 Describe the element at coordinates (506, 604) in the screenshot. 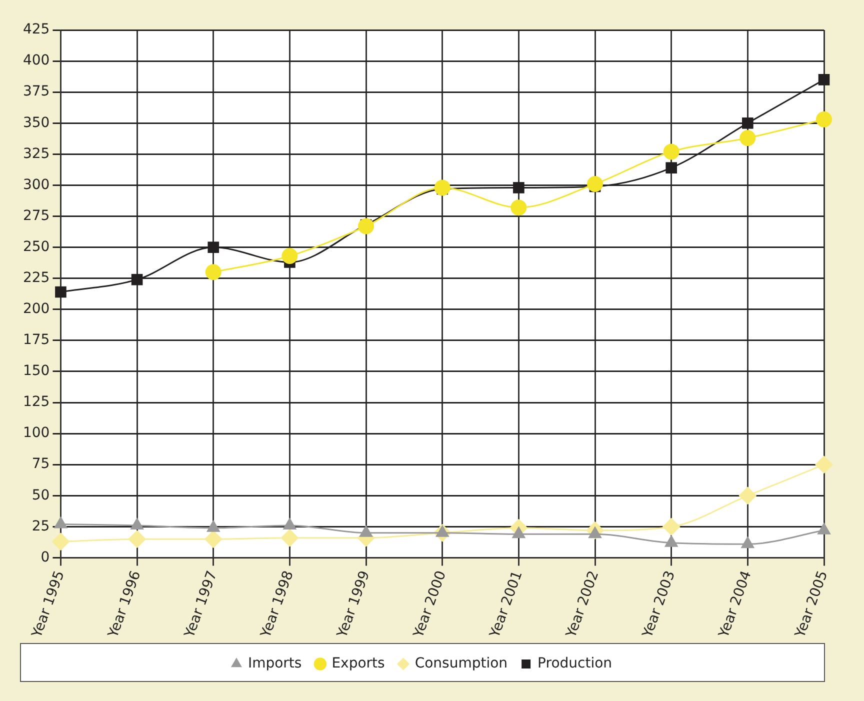

I see `x-tick-label: Year 2001` at that location.